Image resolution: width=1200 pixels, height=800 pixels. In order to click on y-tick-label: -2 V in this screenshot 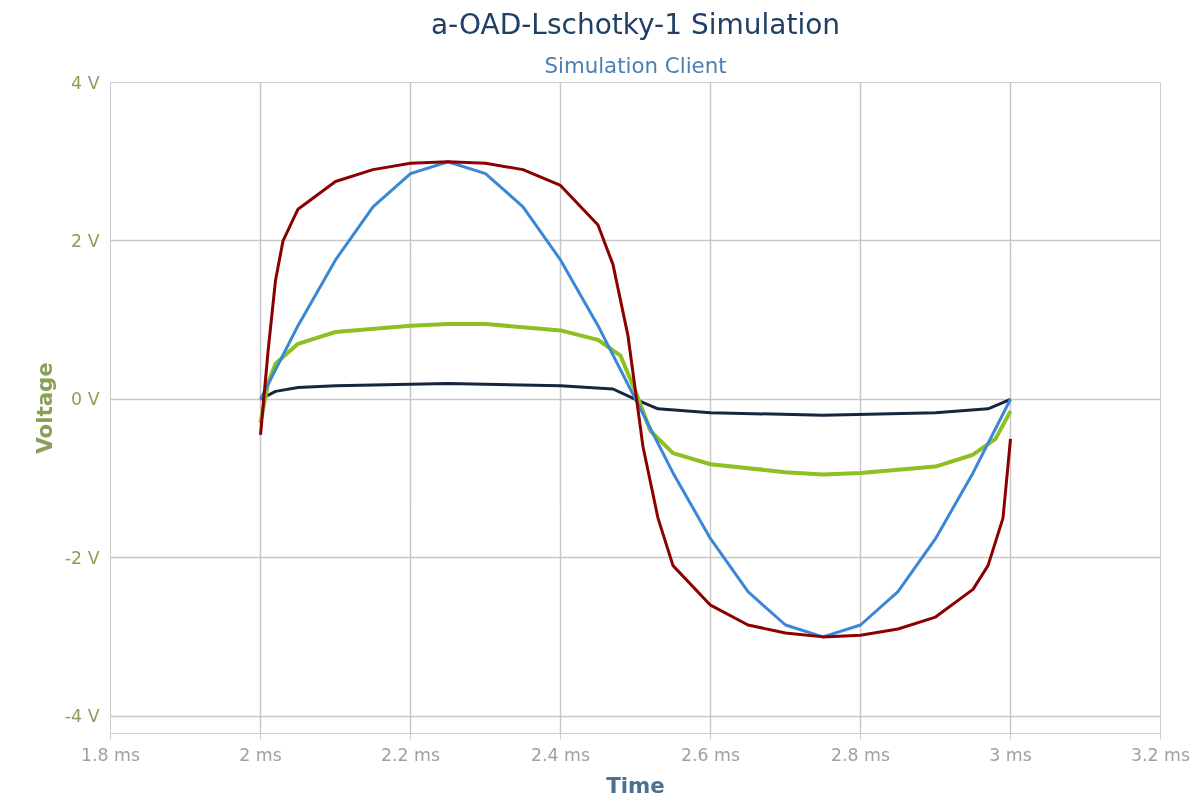, I will do `click(82, 557)`.